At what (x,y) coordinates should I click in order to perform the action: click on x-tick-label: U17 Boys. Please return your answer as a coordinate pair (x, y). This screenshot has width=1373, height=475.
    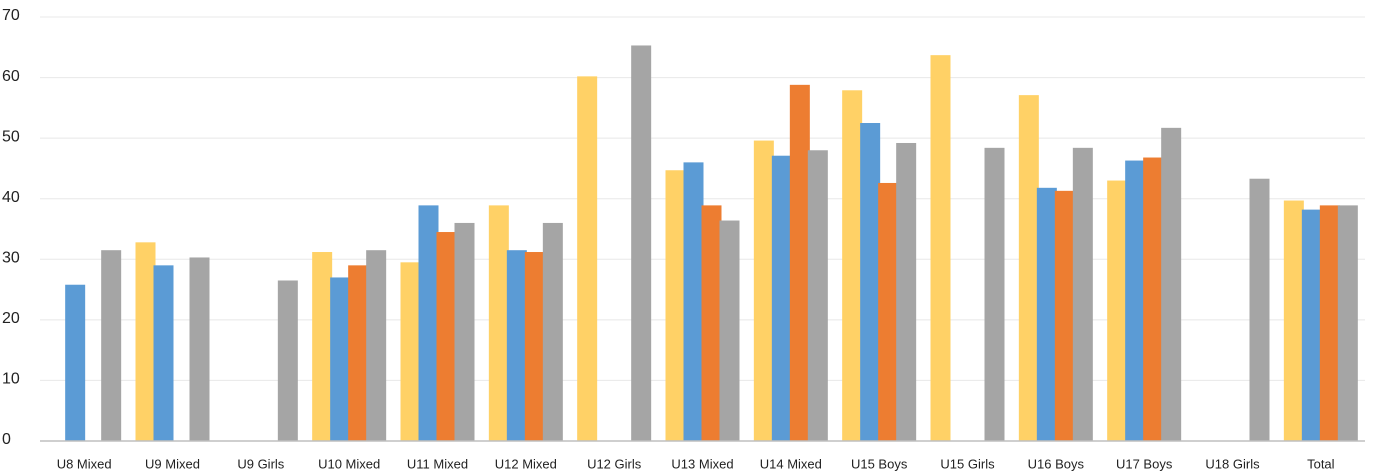
    Looking at the image, I should click on (1144, 463).